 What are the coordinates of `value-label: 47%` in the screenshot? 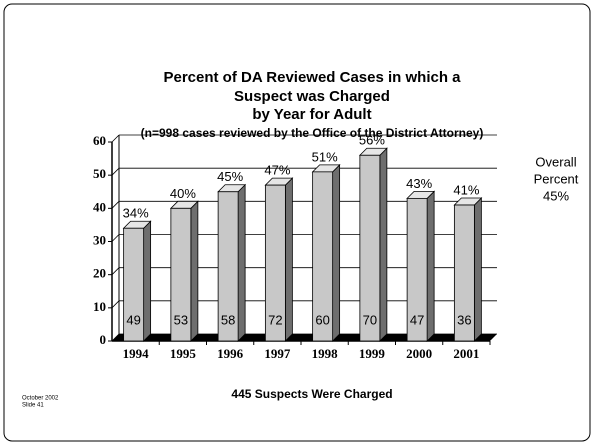 It's located at (277, 170).